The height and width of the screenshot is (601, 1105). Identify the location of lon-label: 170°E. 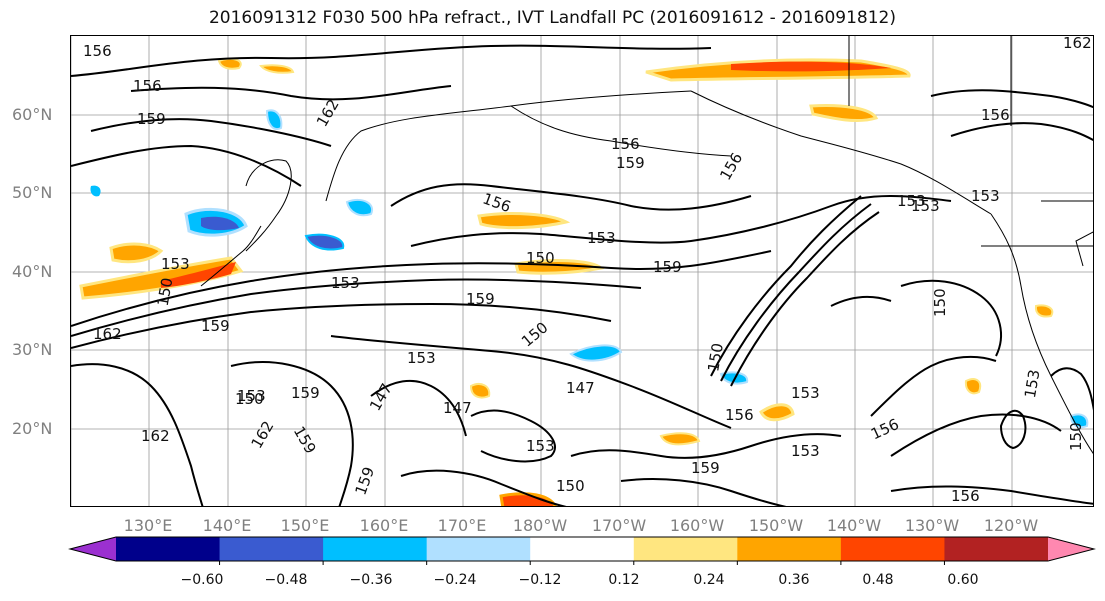
(462, 525).